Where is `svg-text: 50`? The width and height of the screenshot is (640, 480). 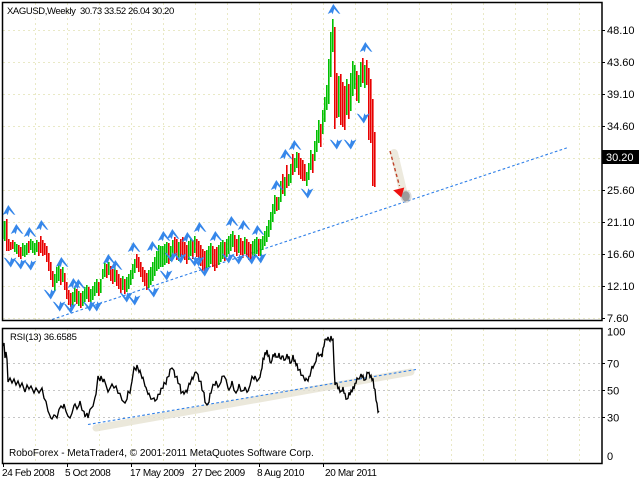
svg-text: 50 is located at coordinates (613, 392).